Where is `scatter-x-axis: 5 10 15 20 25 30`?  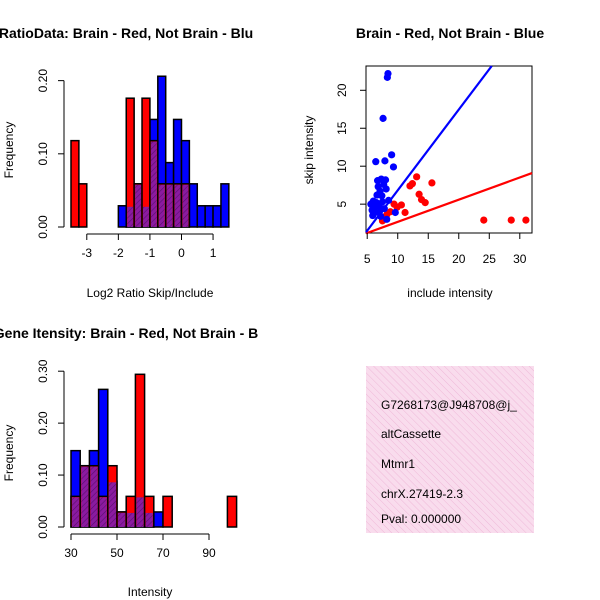
scatter-x-axis: 5 10 15 20 25 30 is located at coordinates (445, 249).